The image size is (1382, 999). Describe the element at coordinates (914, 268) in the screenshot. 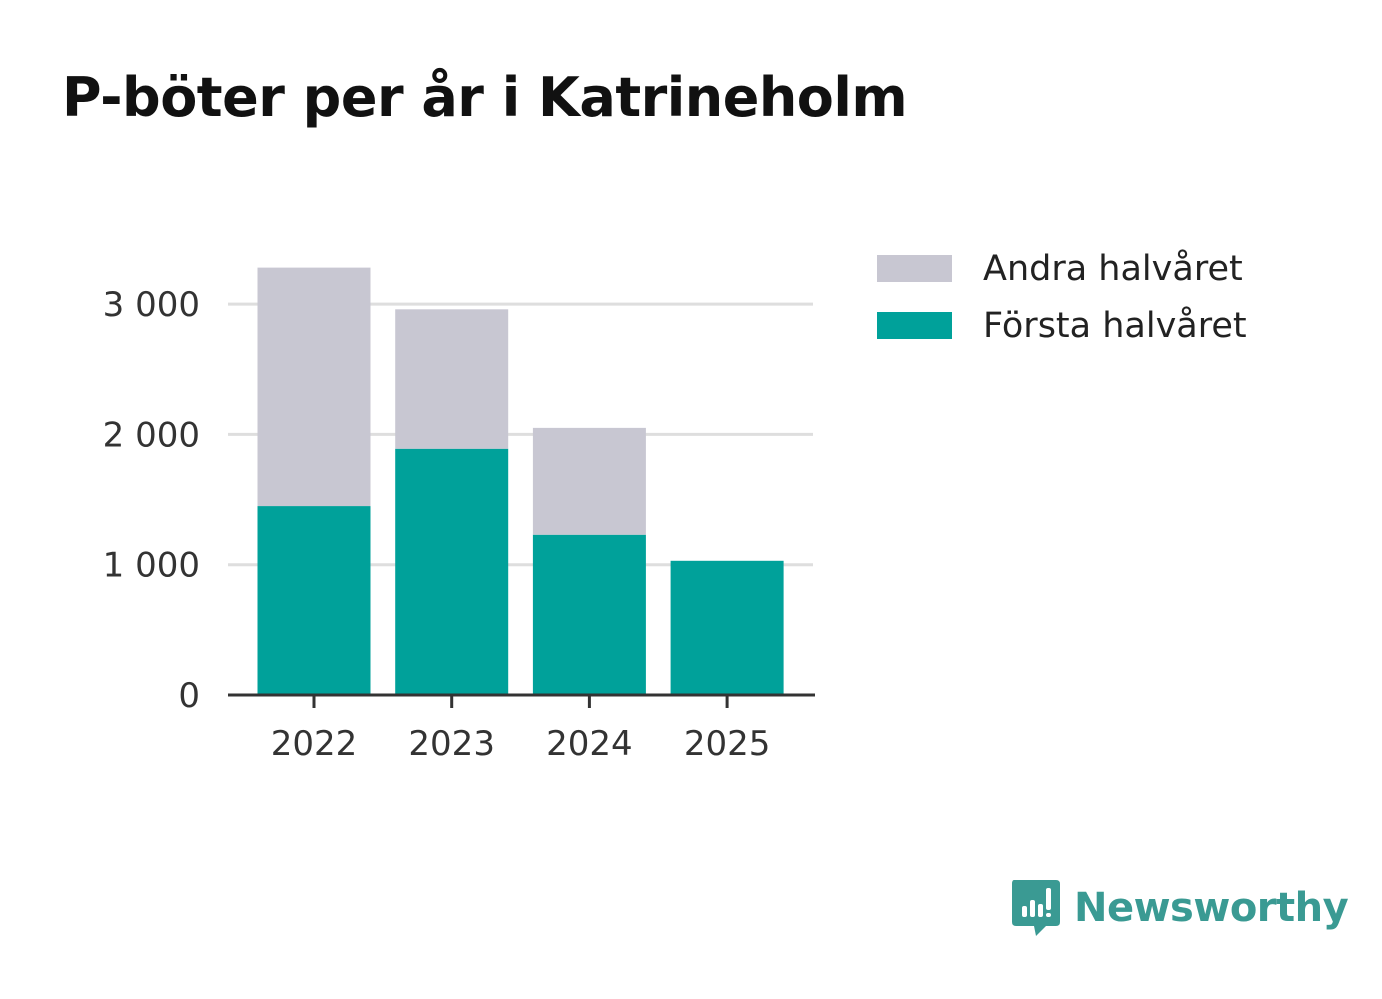

I see `legend-swatch-andra` at that location.